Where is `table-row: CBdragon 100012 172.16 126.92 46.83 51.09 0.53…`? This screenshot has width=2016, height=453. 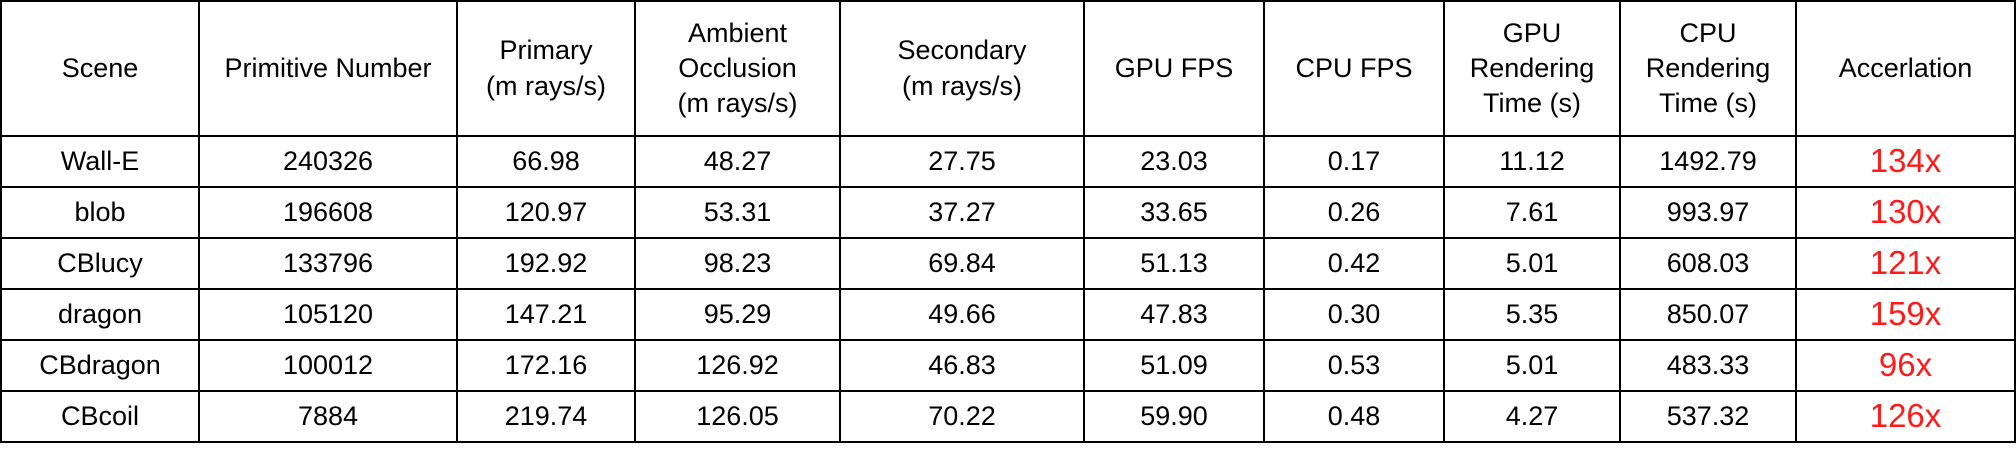
table-row: CBdragon 100012 172.16 126.92 46.83 51.09 0.53… is located at coordinates (1008, 365).